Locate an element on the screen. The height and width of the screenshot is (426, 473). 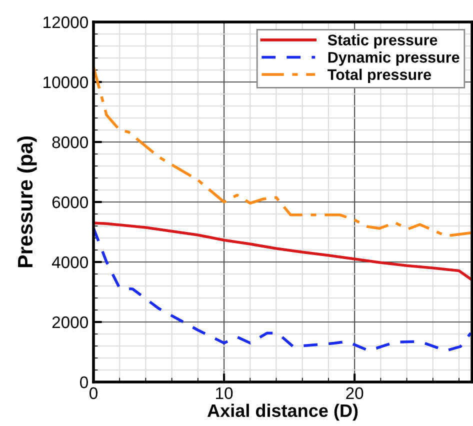
line-series is located at coordinates (283, 252).